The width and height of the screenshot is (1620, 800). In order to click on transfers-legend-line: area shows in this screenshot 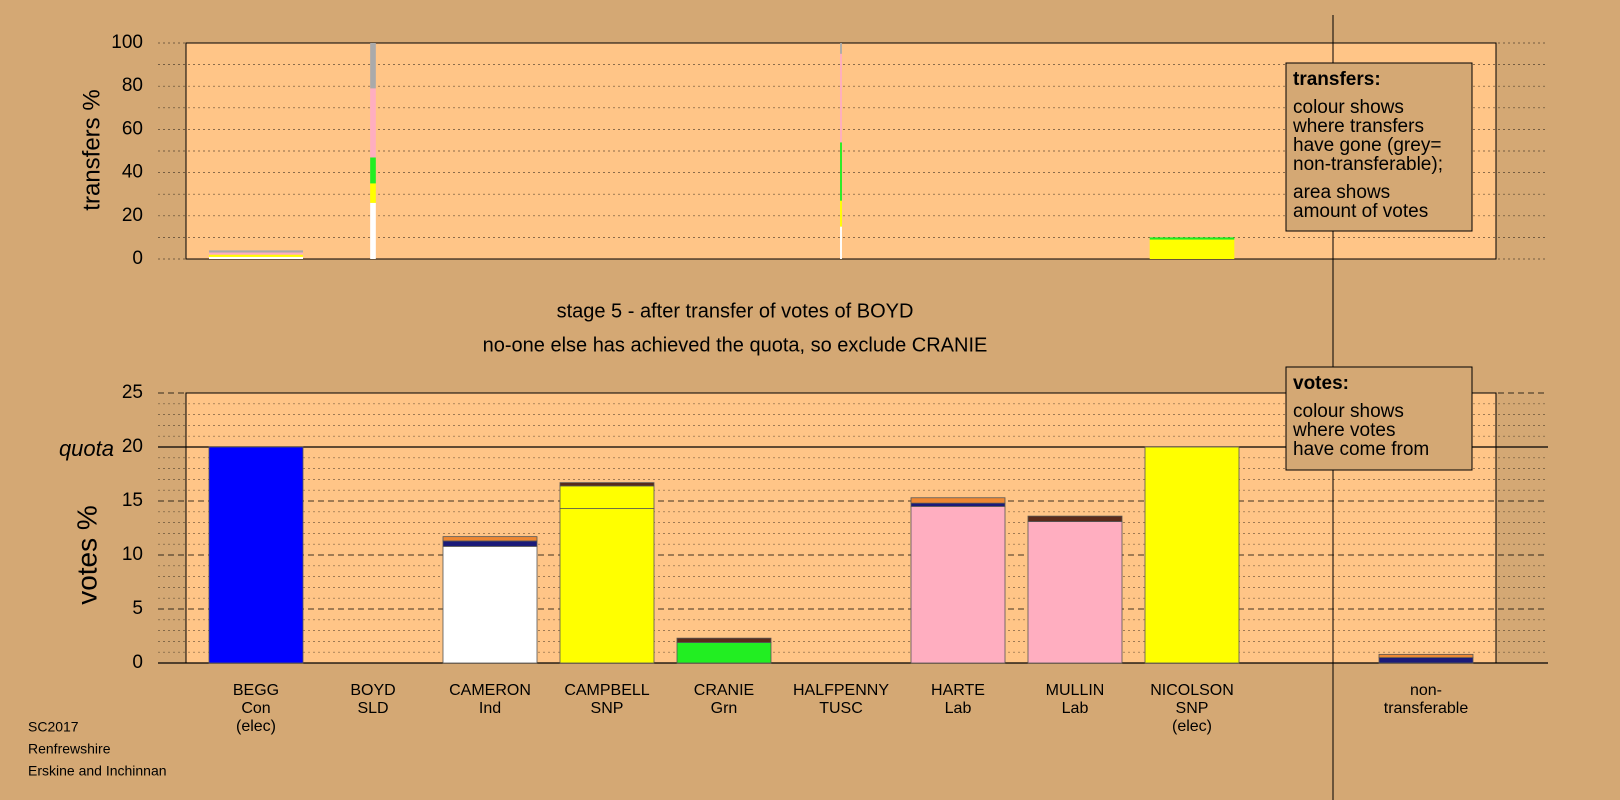, I will do `click(1341, 192)`.